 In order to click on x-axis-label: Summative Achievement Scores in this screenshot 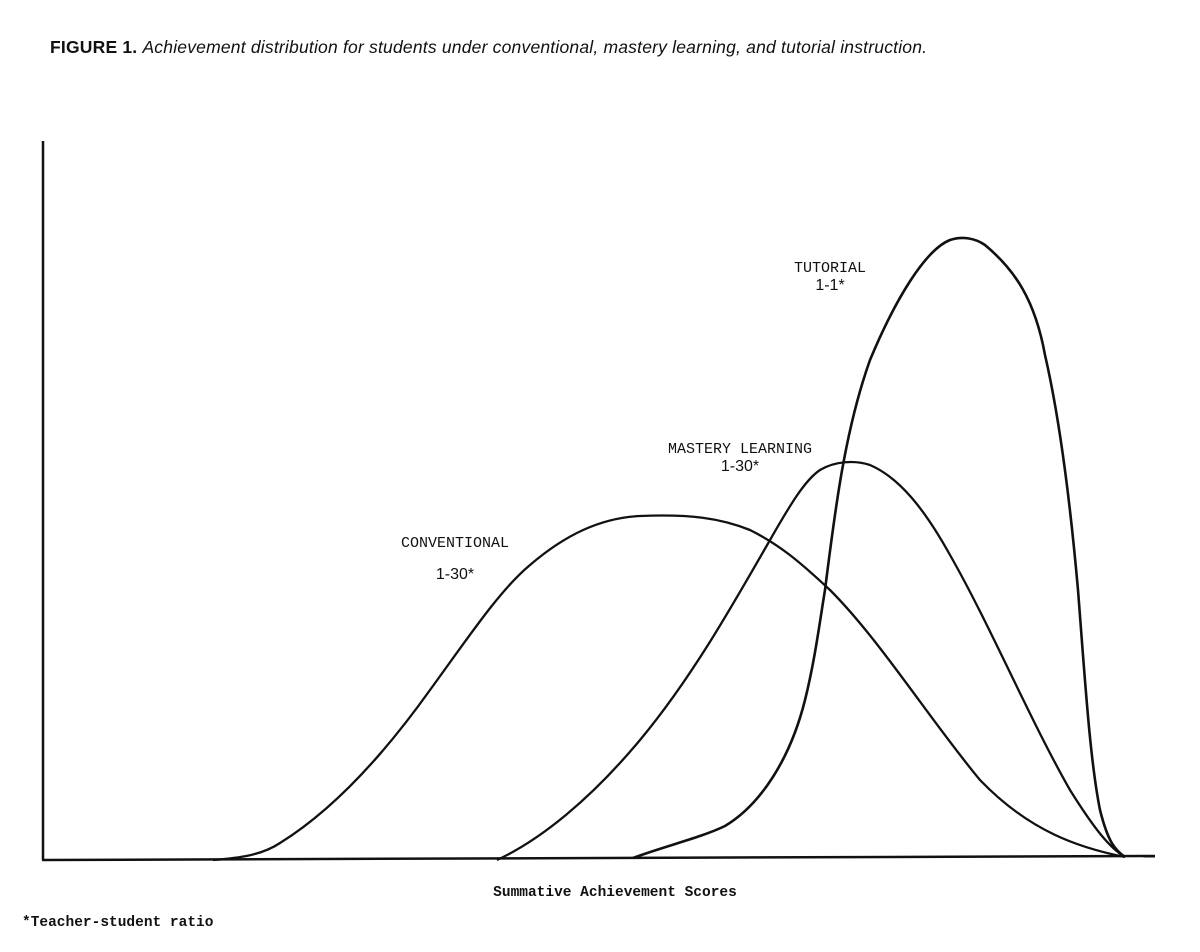, I will do `click(615, 893)`.